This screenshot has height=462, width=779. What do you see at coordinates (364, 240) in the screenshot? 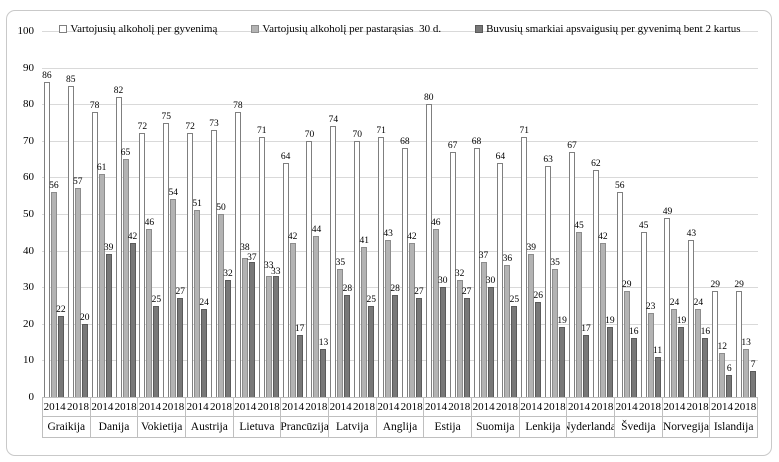
I see `bar-value-label: 41` at bounding box center [364, 240].